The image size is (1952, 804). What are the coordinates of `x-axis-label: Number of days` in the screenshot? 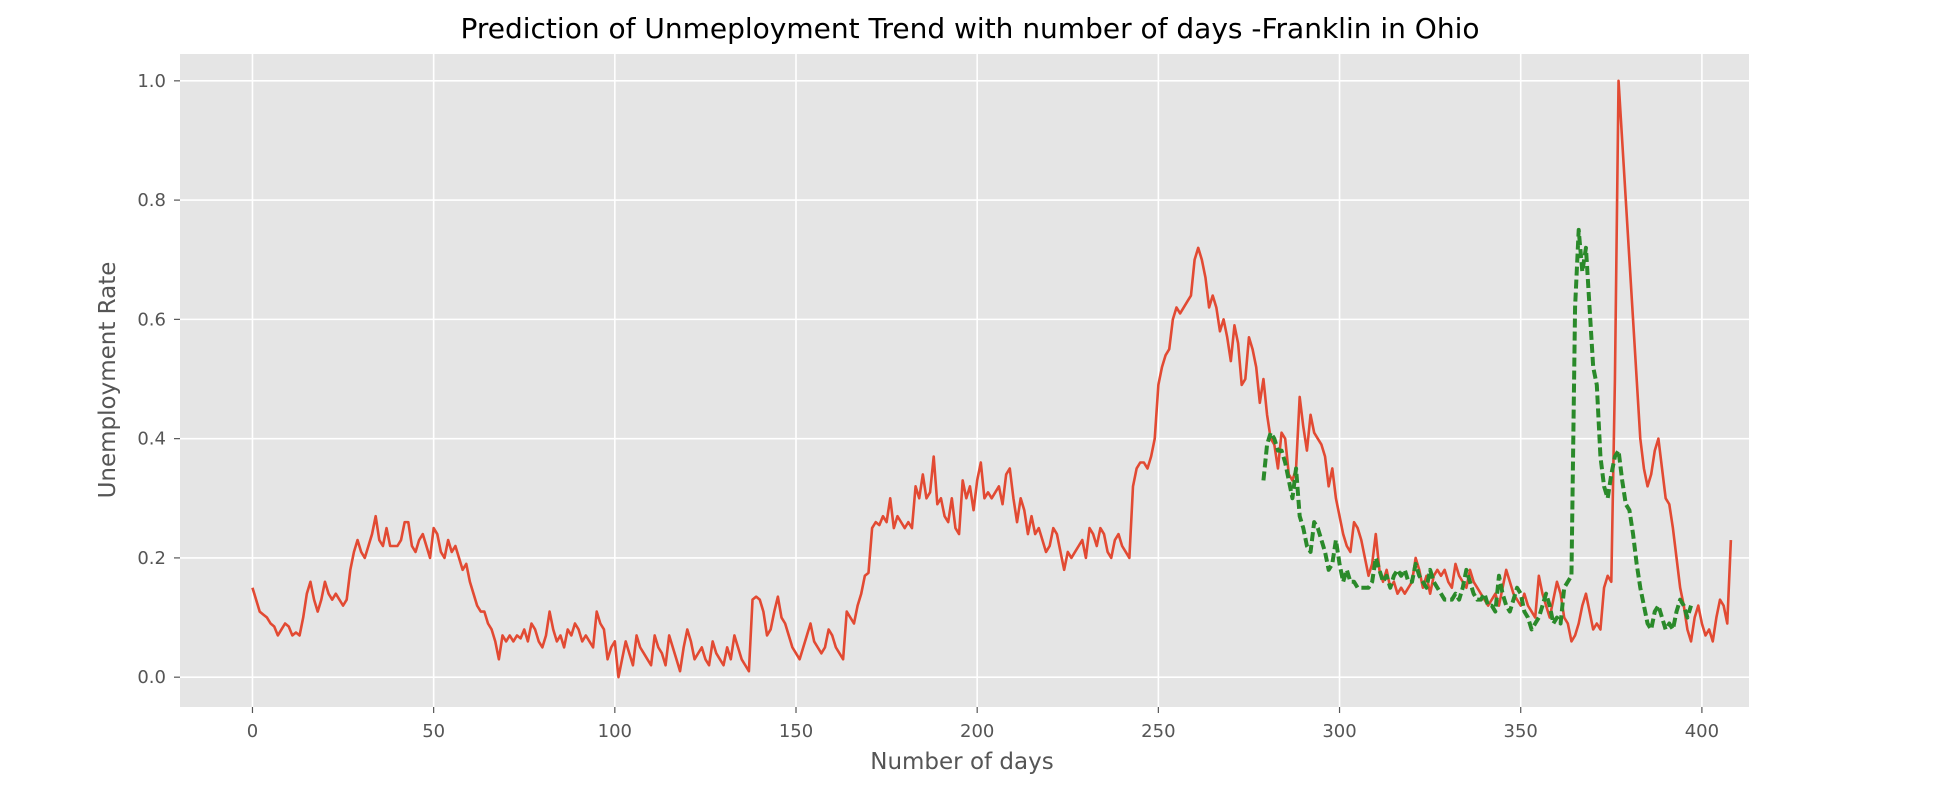 It's located at (961, 762).